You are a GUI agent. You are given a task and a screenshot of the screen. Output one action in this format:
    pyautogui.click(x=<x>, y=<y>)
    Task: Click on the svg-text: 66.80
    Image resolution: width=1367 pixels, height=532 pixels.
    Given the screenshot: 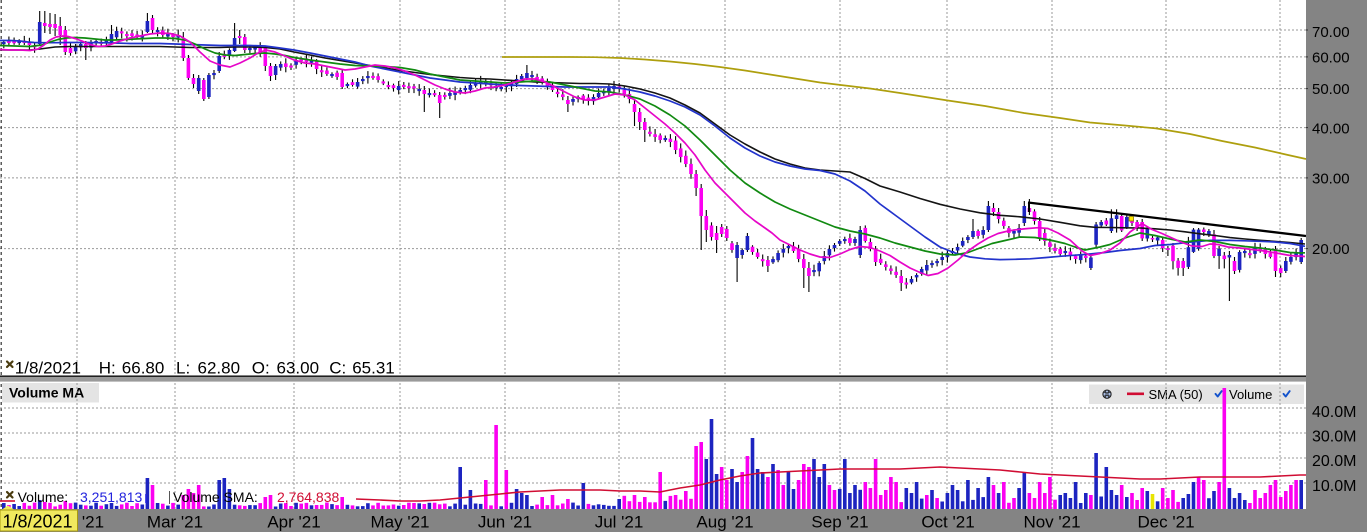 What is the action you would take?
    pyautogui.click(x=143, y=368)
    